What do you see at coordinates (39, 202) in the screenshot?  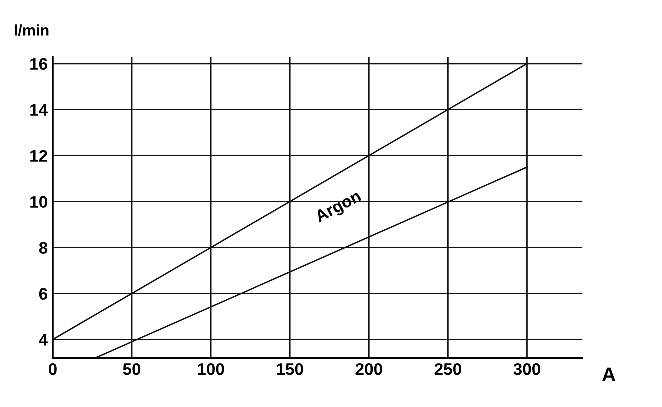 I see `y-tick-label: 10` at bounding box center [39, 202].